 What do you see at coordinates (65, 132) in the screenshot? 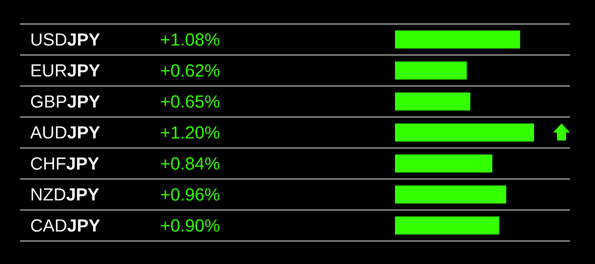
I see `y-tick-label: AUDJPY` at bounding box center [65, 132].